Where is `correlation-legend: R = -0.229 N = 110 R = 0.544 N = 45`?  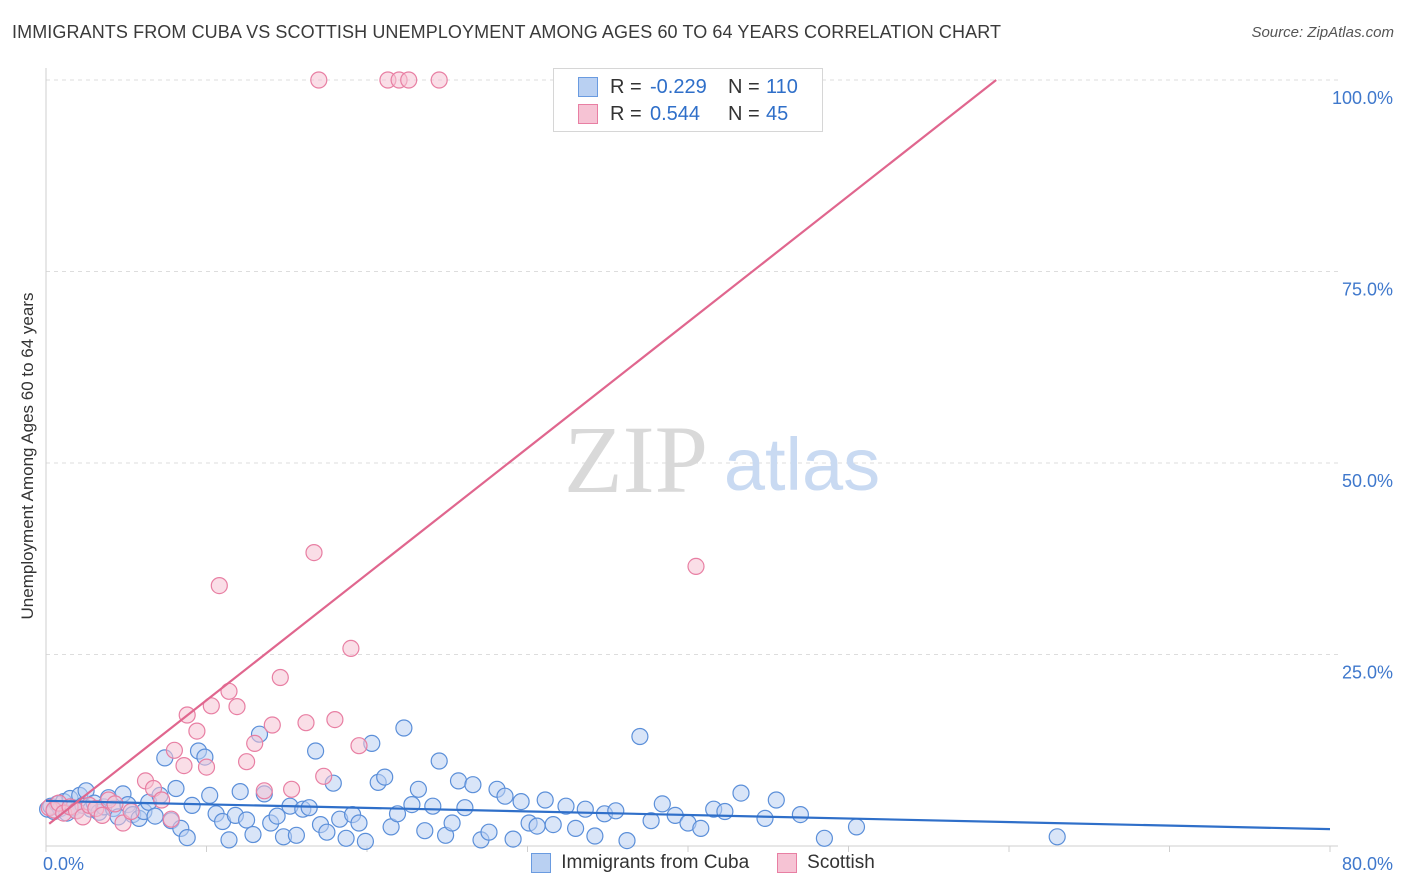
correlation-legend: R = -0.229 N = 110 R = 0.544 N = 45 is located at coordinates (688, 100).